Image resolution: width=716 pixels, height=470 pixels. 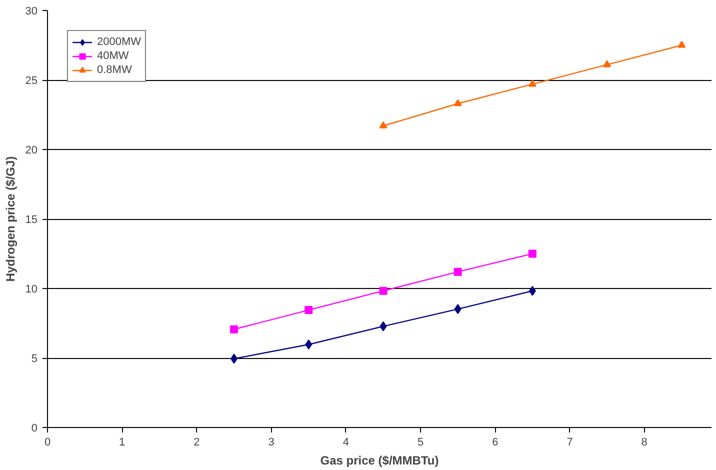 What do you see at coordinates (31, 150) in the screenshot?
I see `y-tick-label: 20` at bounding box center [31, 150].